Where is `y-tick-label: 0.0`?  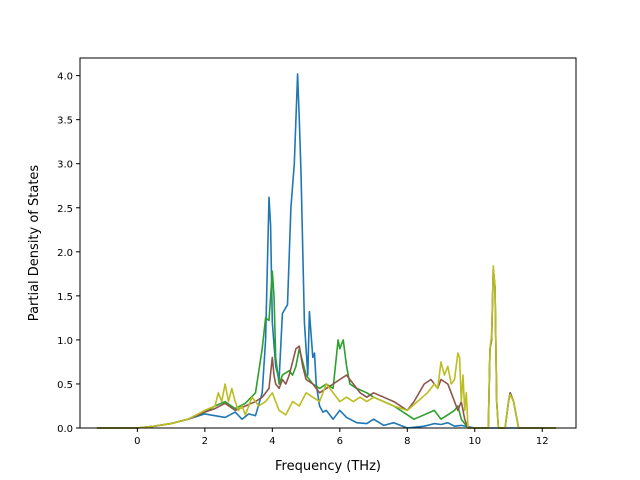 y-tick-label: 0.0 is located at coordinates (65, 429).